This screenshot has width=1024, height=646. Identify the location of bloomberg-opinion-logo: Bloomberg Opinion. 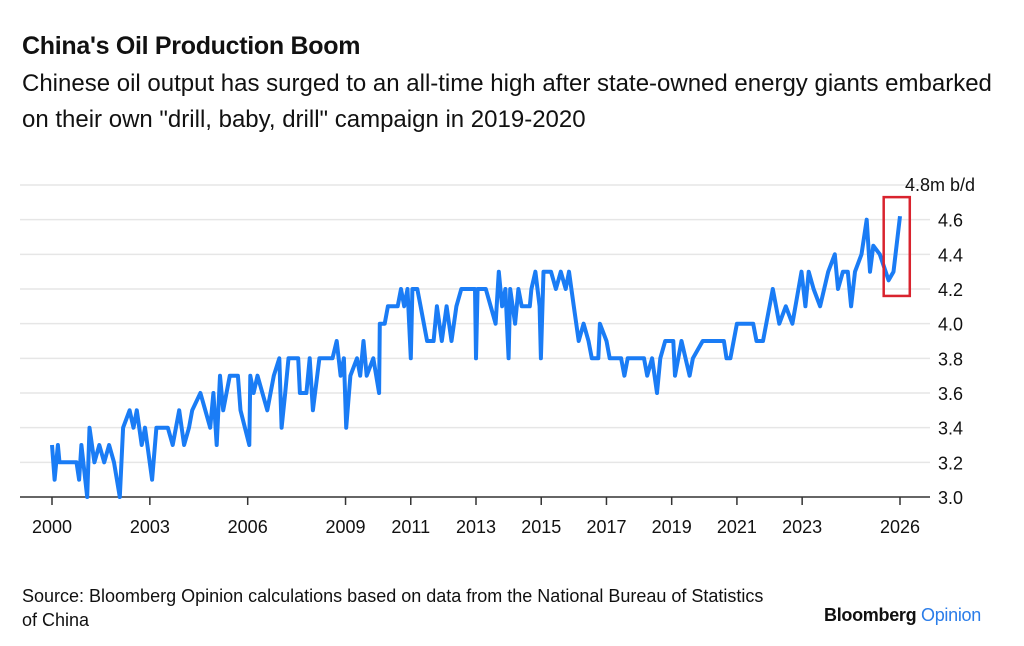
(902, 615).